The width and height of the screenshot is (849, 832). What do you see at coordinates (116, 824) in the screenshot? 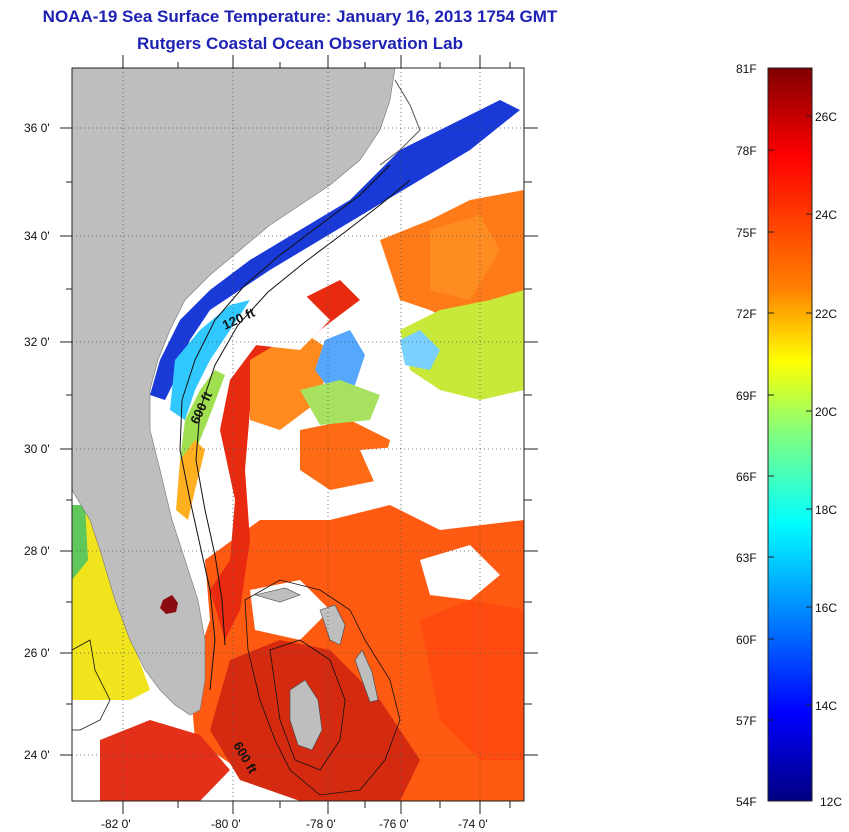
I see `lon-label: -82 0'` at bounding box center [116, 824].